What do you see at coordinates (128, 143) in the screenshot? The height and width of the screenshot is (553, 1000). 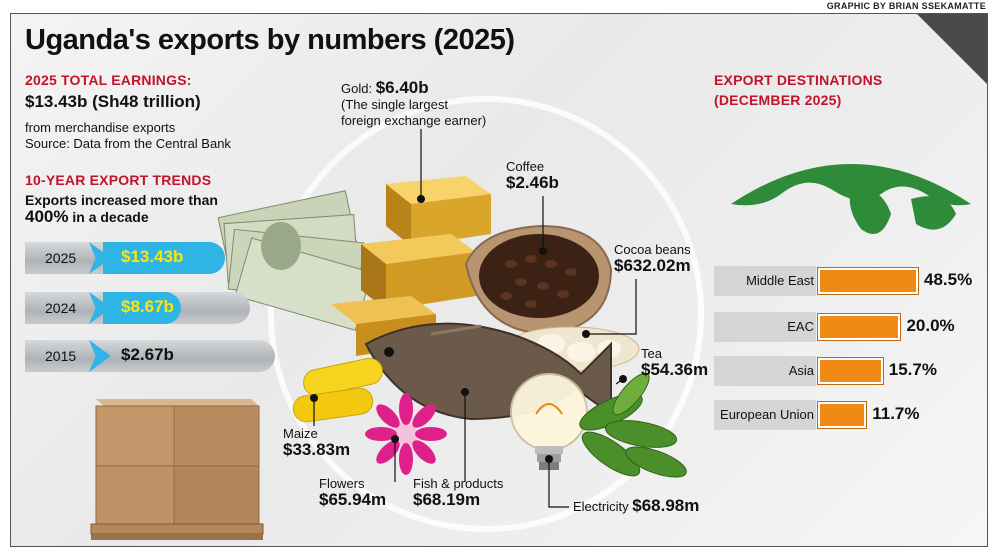 I see `total-earnings-source: Source: Data from the Central Bank` at bounding box center [128, 143].